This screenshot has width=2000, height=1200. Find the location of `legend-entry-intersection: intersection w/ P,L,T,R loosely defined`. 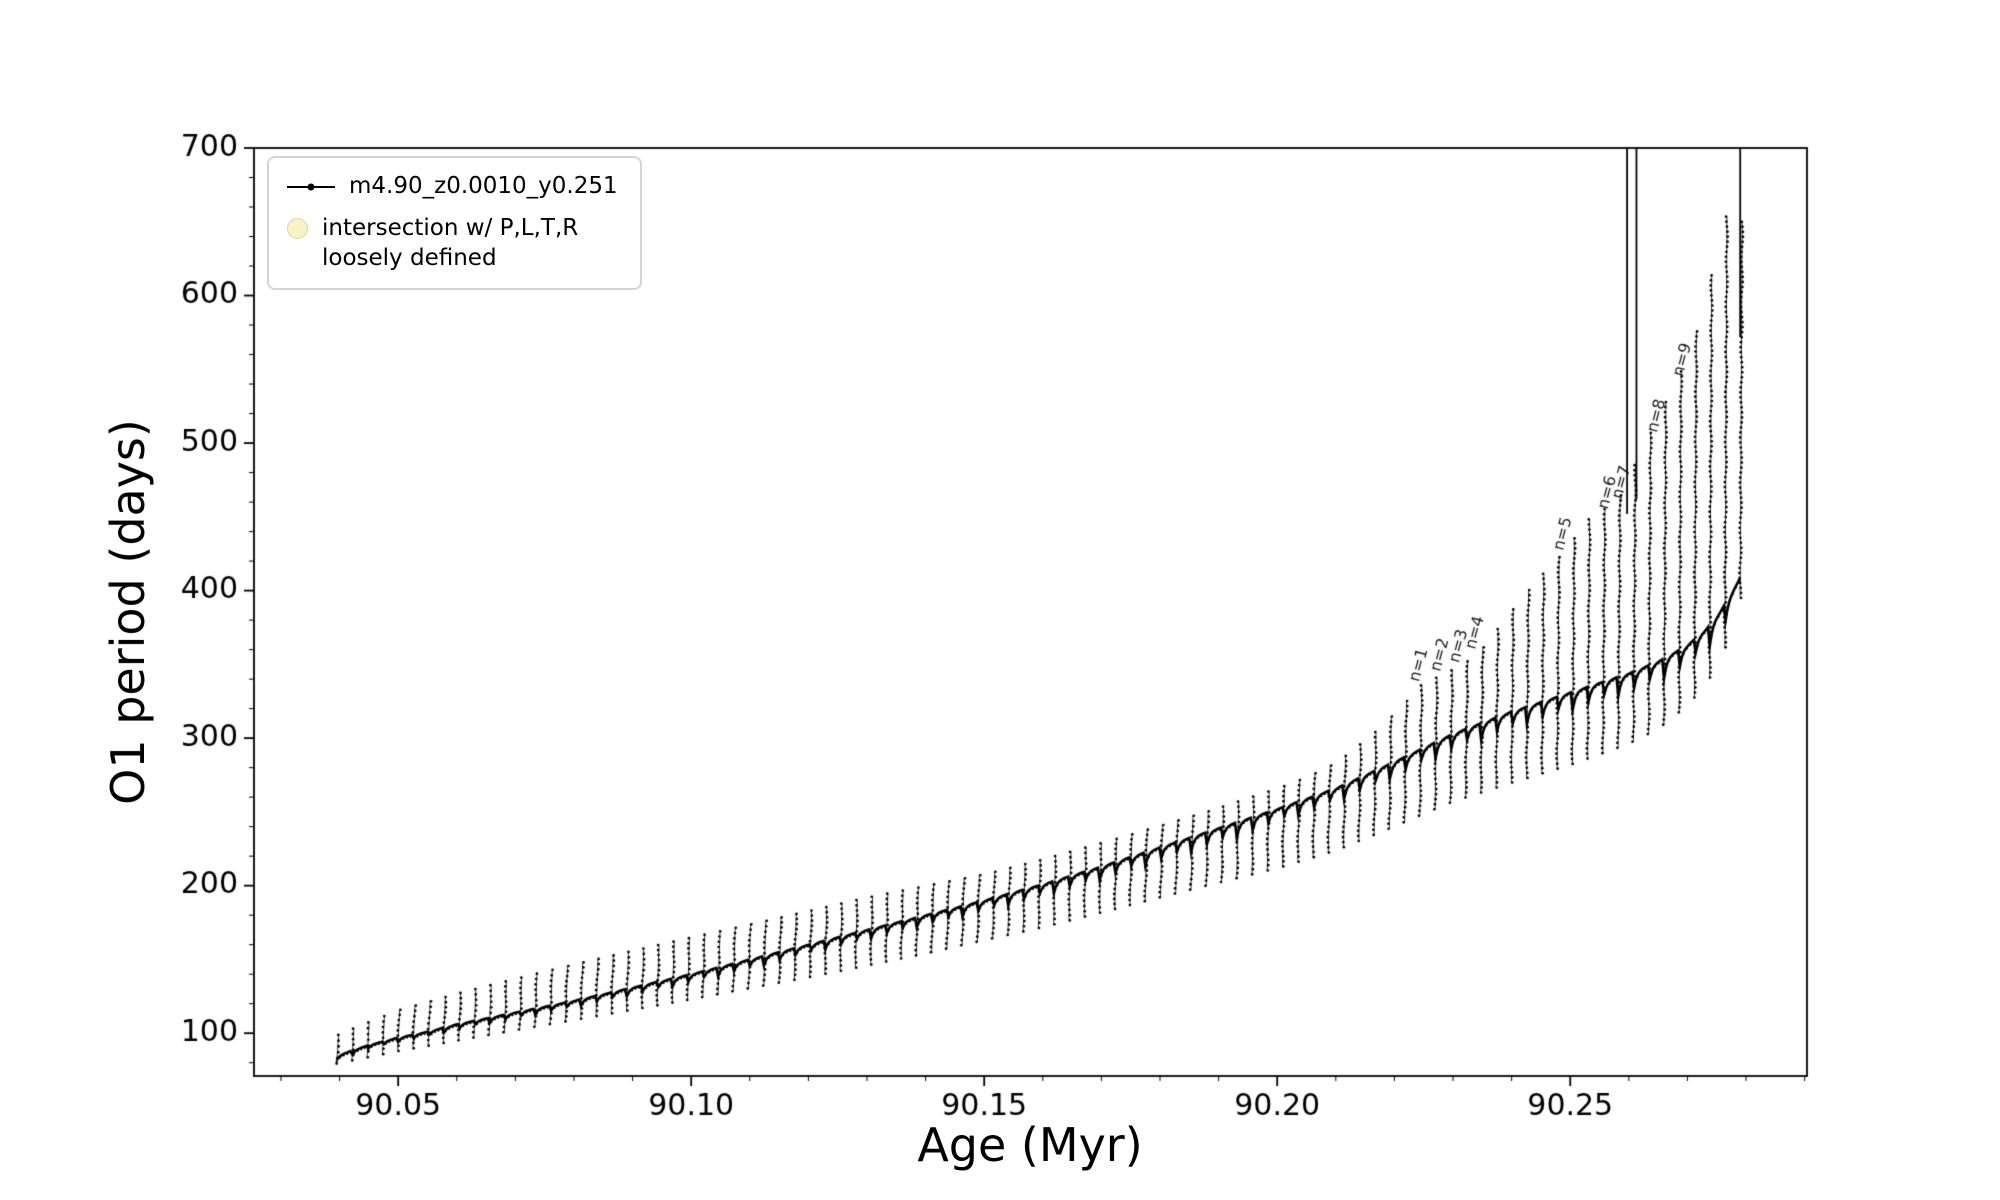

legend-entry-intersection: intersection w/ P,L,T,R loosely defined is located at coordinates (452, 244).